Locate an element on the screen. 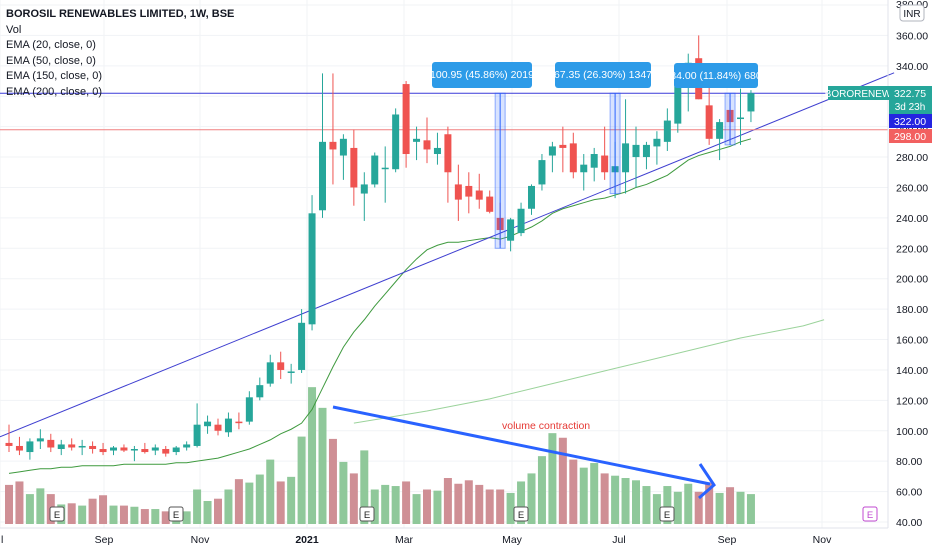  blue-level-label: 322.00 is located at coordinates (910, 122).